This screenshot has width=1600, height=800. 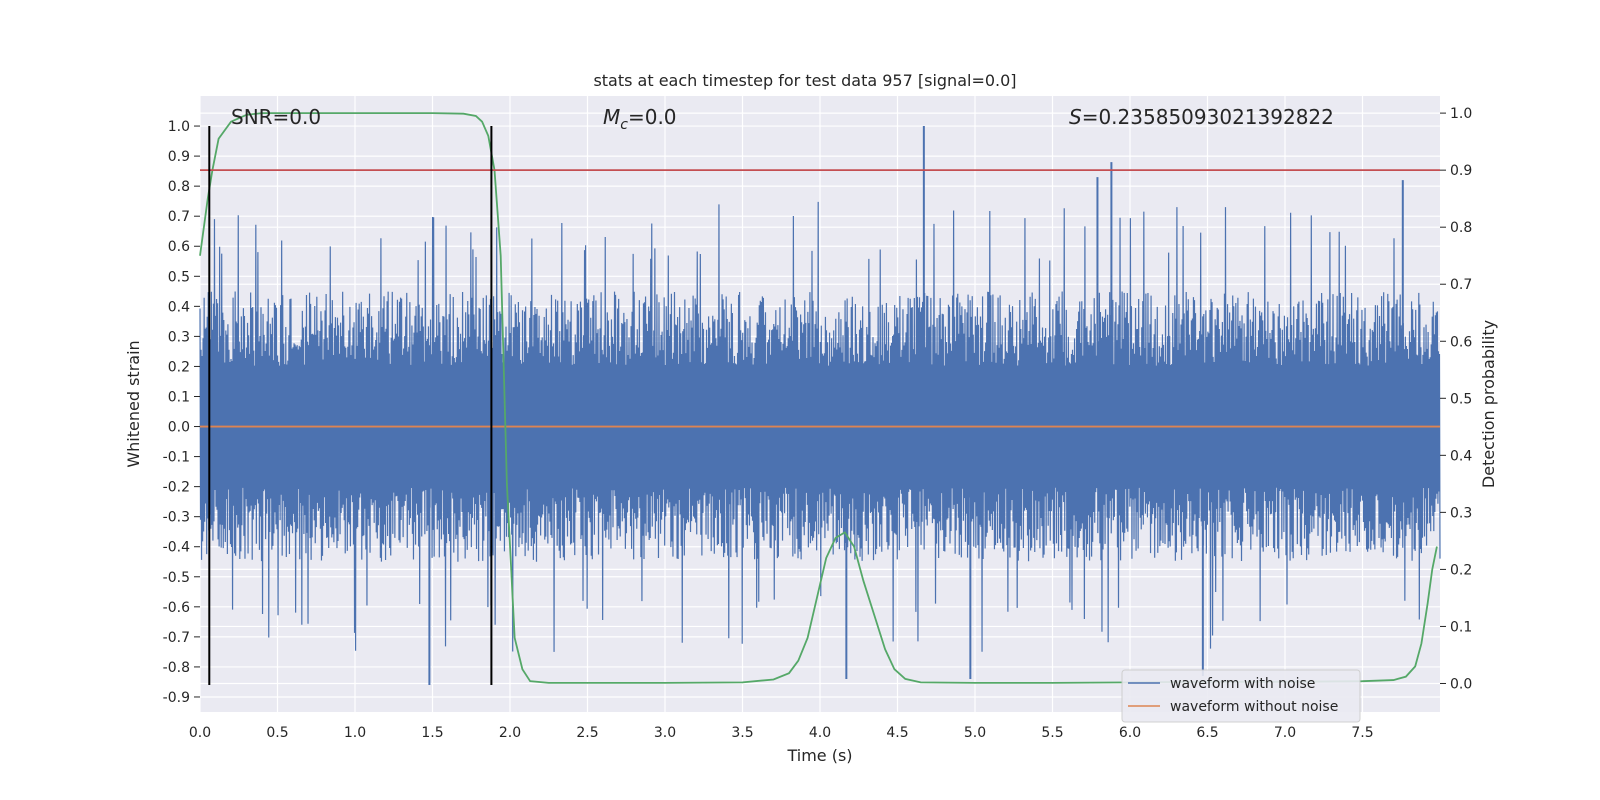 I want to click on y-right-tick-label: 0.6, so click(x=1461, y=342).